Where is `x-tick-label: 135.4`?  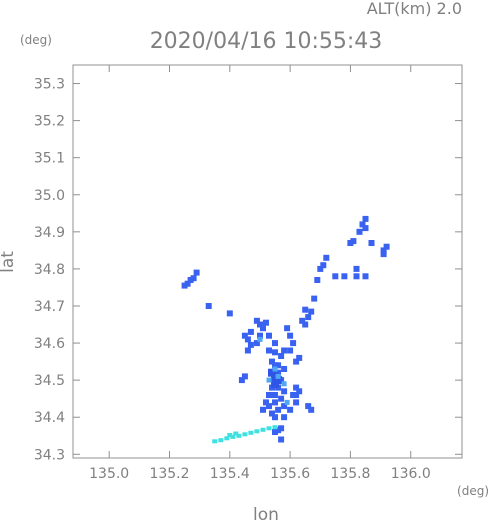 x-tick-label: 135.4 is located at coordinates (230, 474).